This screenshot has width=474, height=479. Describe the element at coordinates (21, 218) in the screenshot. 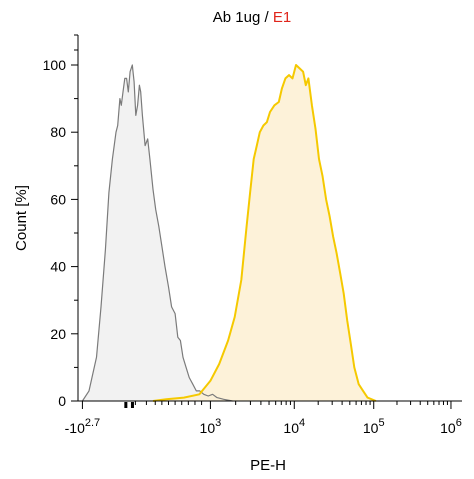

I see `y-axis-label: Count [%]` at that location.